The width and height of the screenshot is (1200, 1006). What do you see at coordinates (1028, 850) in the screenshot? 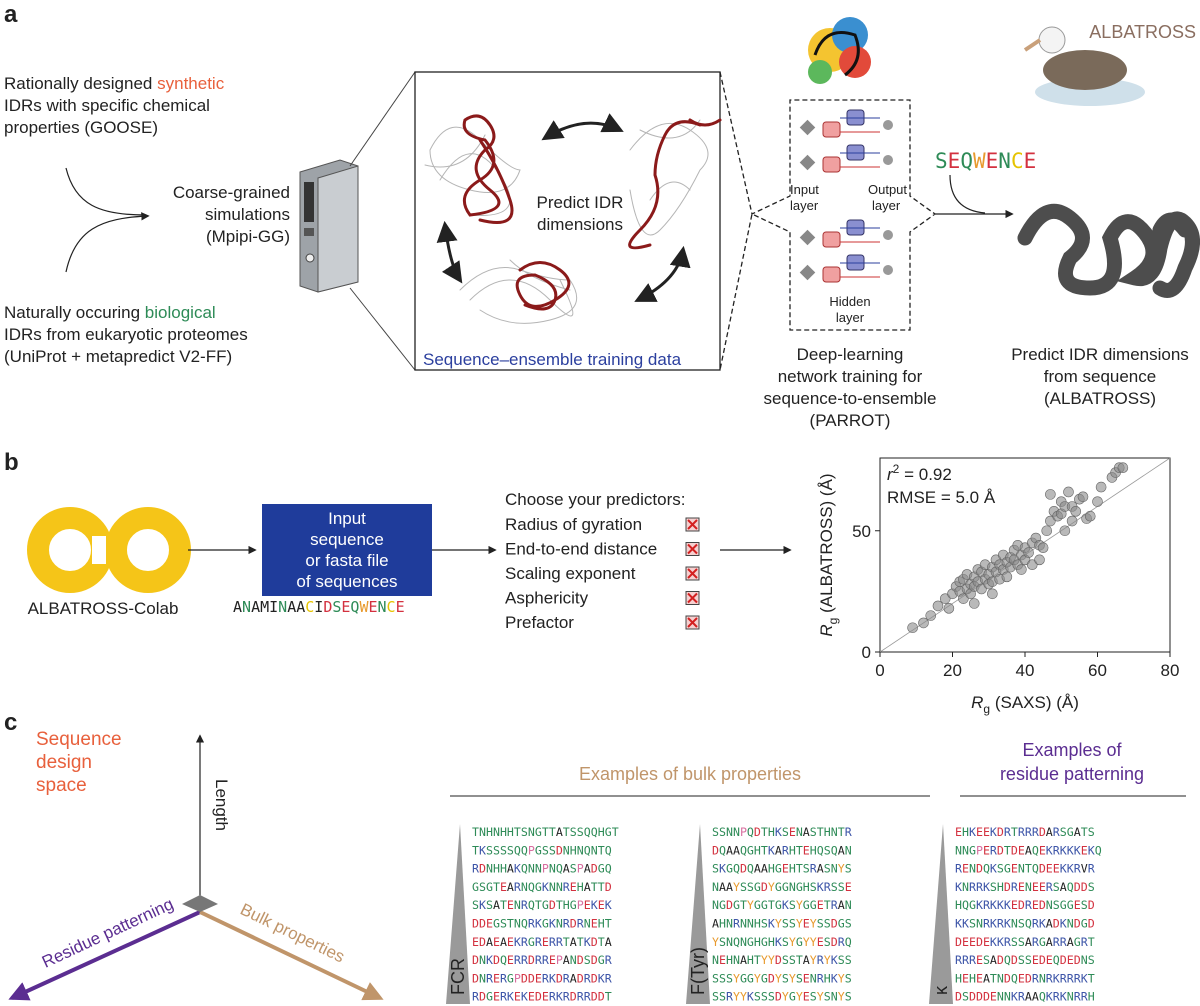
I see `sequence-line: NNGPERDTDEAQEKRKKKEKQ` at bounding box center [1028, 850].